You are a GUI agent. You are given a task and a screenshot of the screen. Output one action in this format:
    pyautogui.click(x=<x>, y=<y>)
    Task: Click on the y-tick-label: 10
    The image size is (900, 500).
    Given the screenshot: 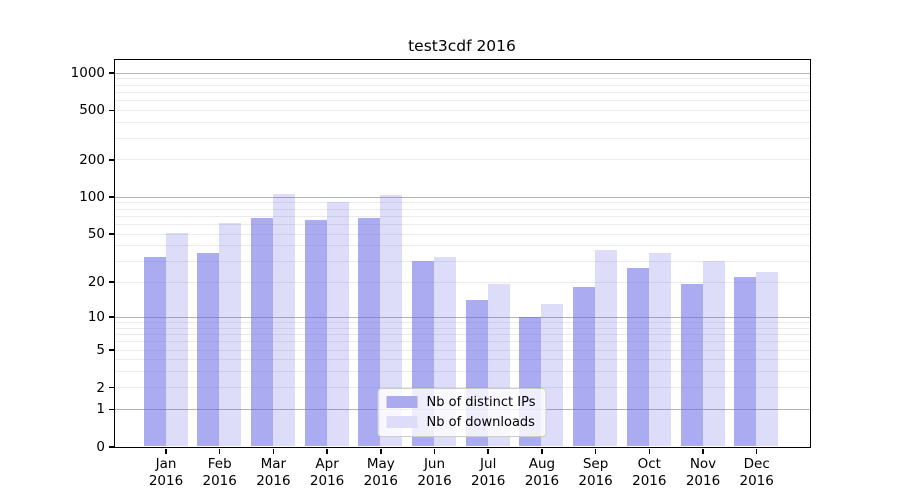 What is the action you would take?
    pyautogui.click(x=96, y=317)
    